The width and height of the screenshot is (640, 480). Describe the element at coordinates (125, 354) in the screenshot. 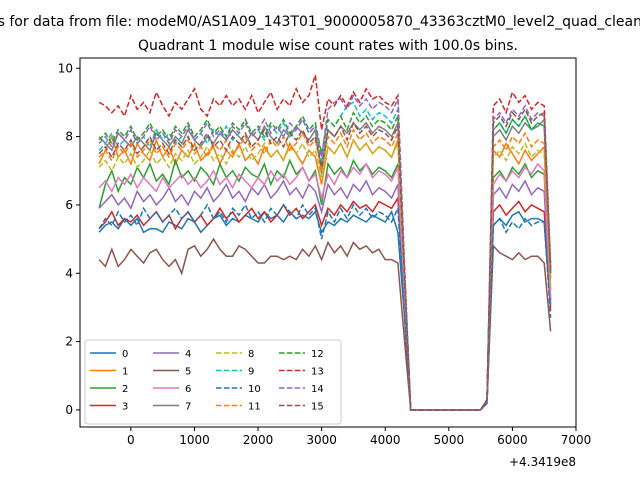

I see `legend-label-0: 0` at that location.